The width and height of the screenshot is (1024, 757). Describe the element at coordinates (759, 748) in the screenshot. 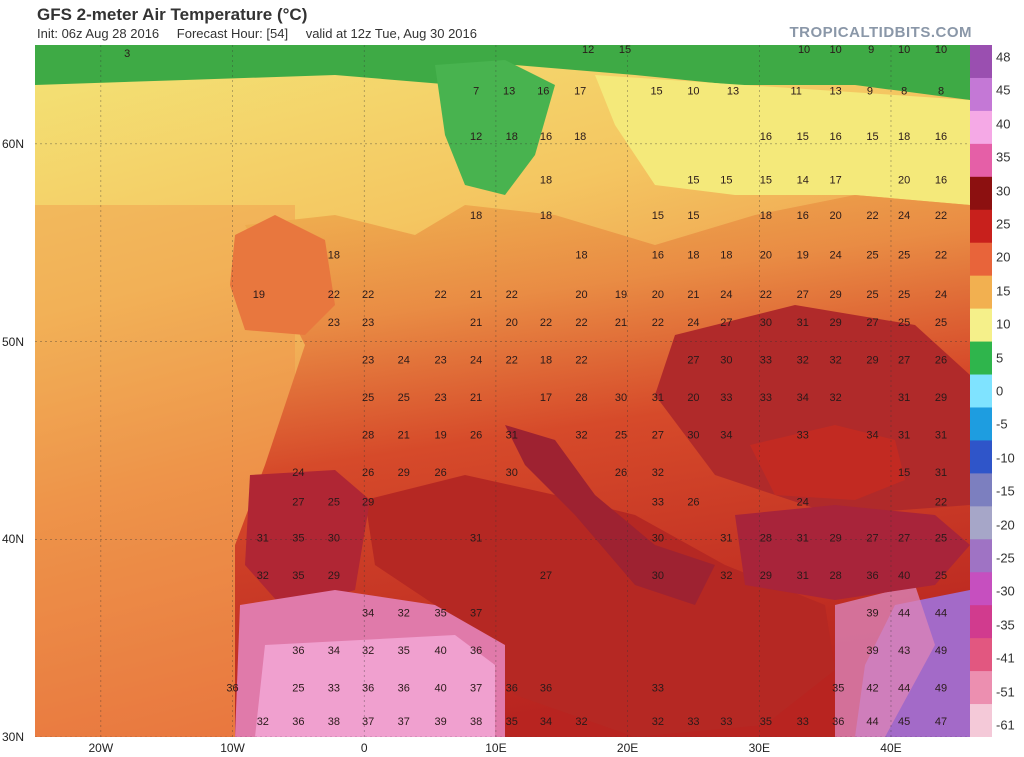

I see `longitude-label: 30E` at that location.